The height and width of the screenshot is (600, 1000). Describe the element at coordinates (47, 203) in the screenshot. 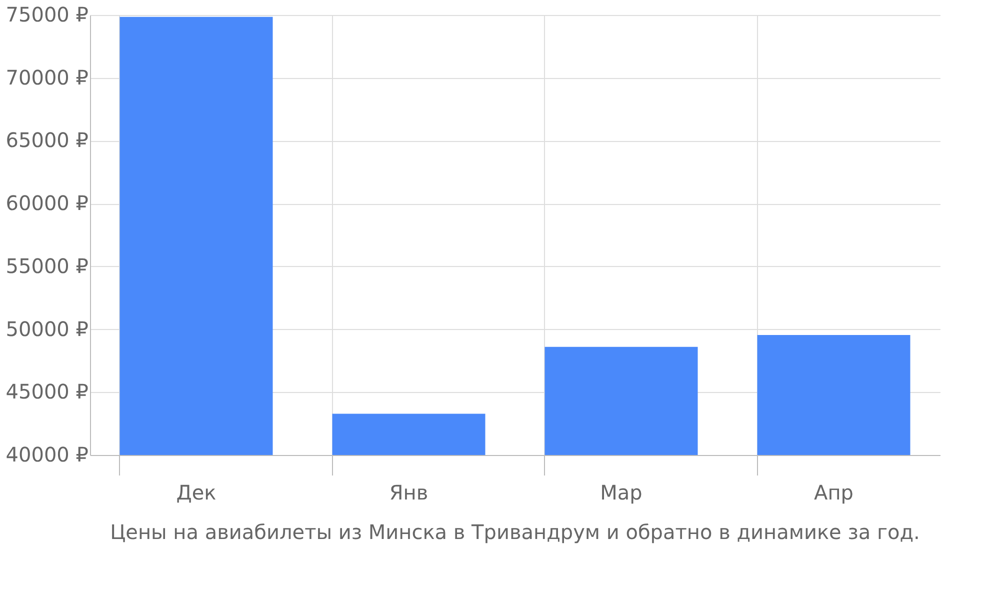

I see `y-tick-label: 60000 ₽` at that location.